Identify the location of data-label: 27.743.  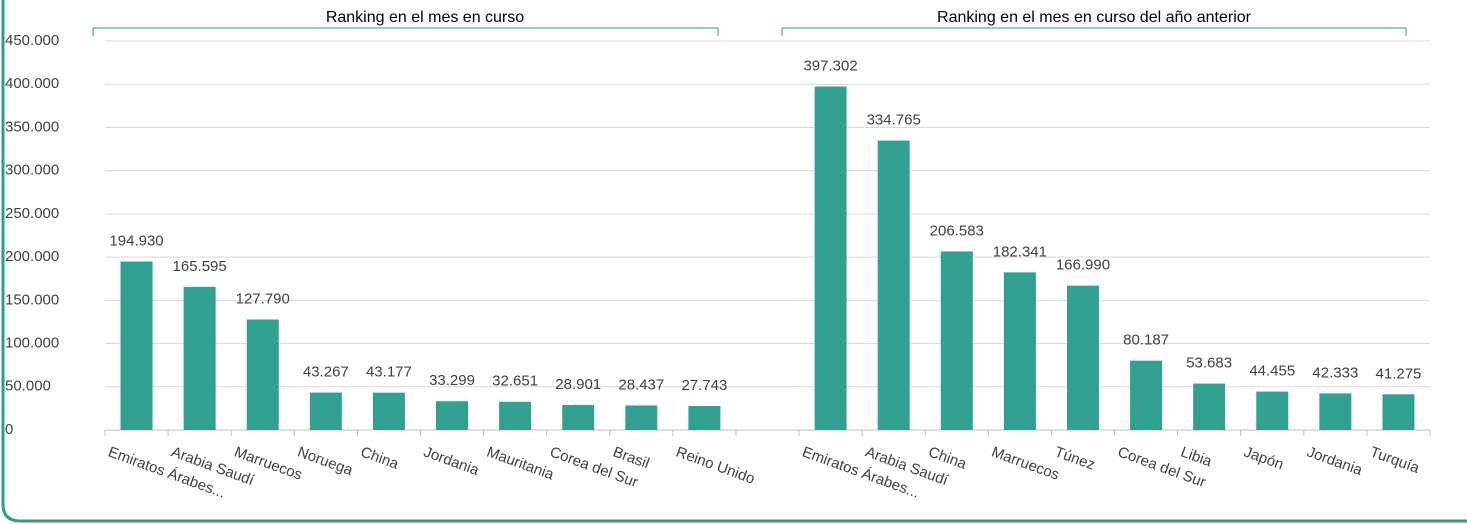
(704, 385).